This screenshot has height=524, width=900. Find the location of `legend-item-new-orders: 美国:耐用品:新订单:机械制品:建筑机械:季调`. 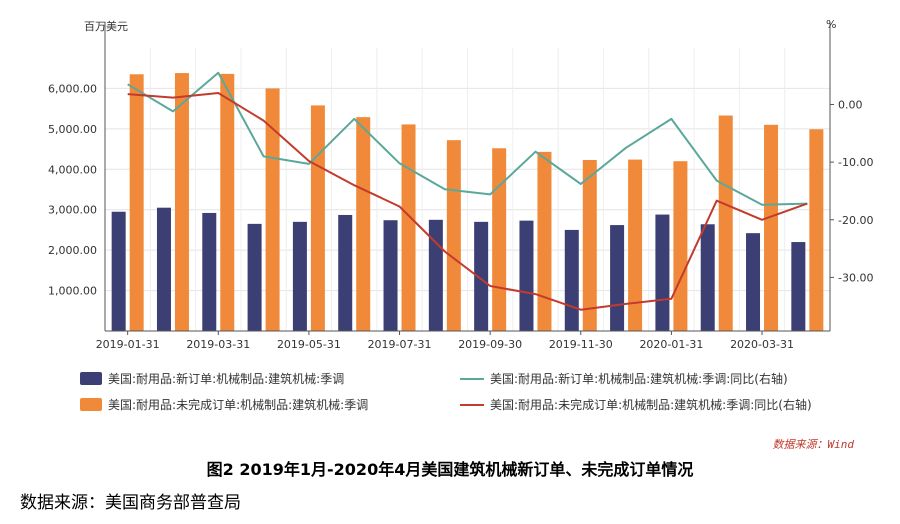

legend-item-new-orders: 美国:耐用品:新订单:机械制品:建筑机械:季调 is located at coordinates (212, 378).